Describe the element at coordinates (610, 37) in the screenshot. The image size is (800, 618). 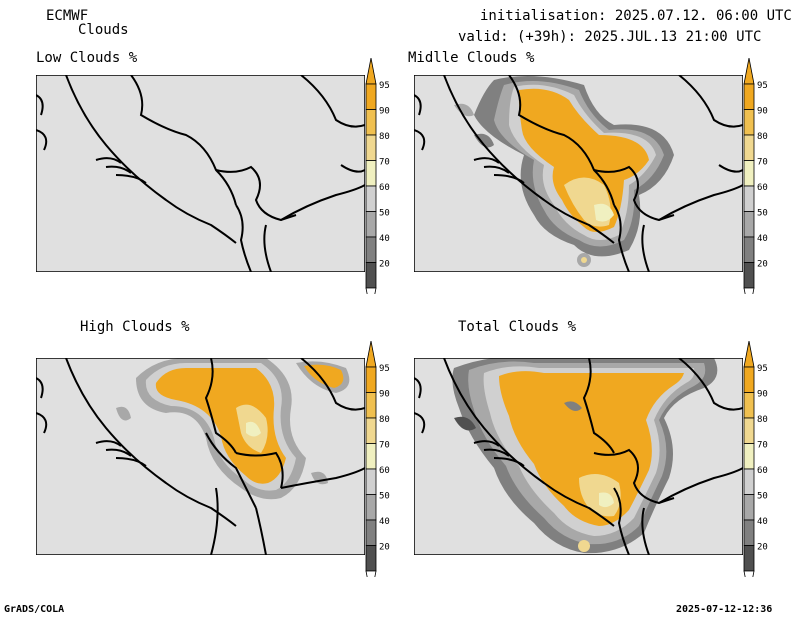
I see `valid-time: valid: (+39h): 2025.JUL.13 21:00 UTC` at that location.